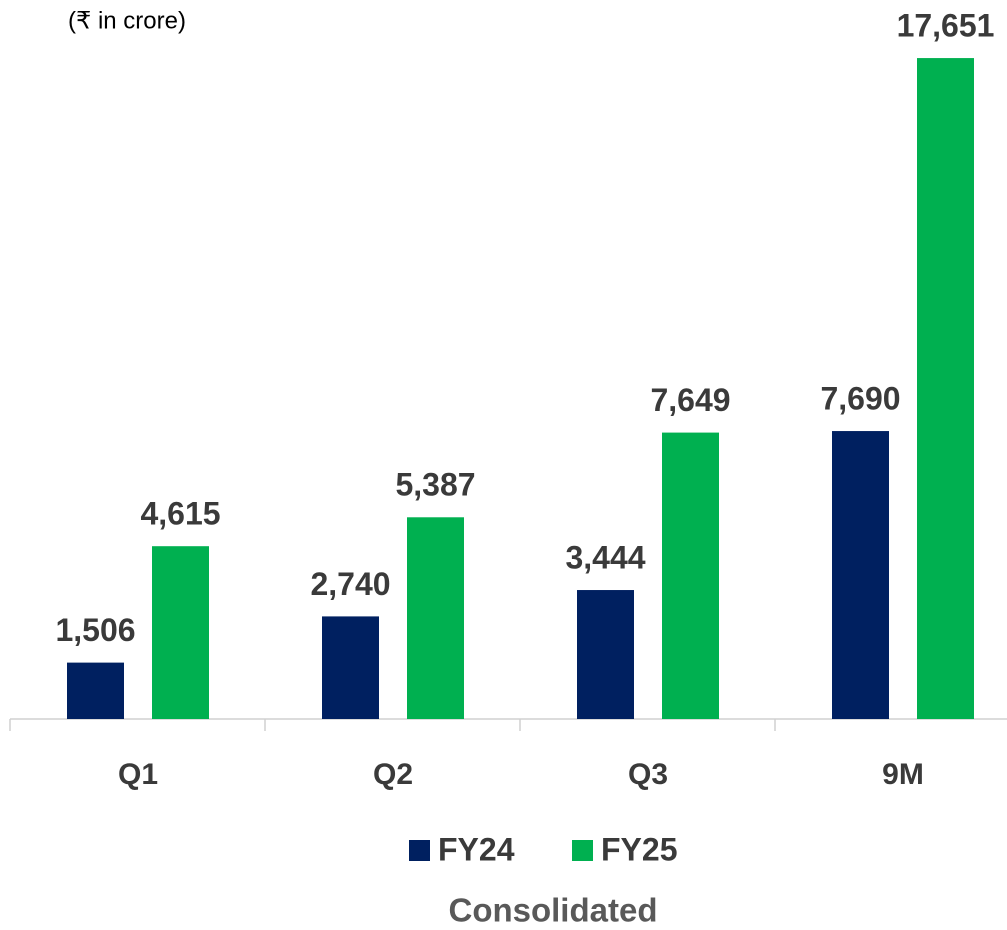  What do you see at coordinates (350, 584) in the screenshot?
I see `data-label: 2,740` at bounding box center [350, 584].